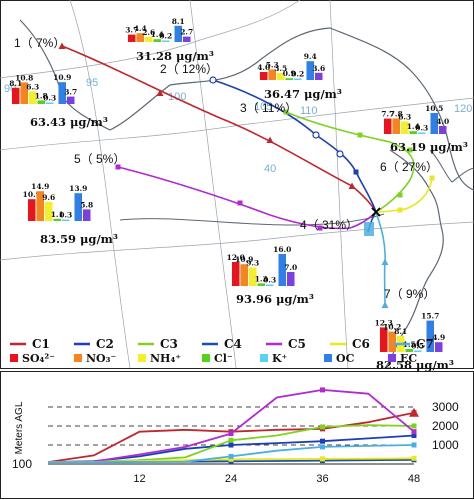 Image resolution: width=474 pixels, height=500 pixels. What do you see at coordinates (429, 147) in the screenshot?
I see `total-concentration: 63.19 μg/m³` at bounding box center [429, 147].